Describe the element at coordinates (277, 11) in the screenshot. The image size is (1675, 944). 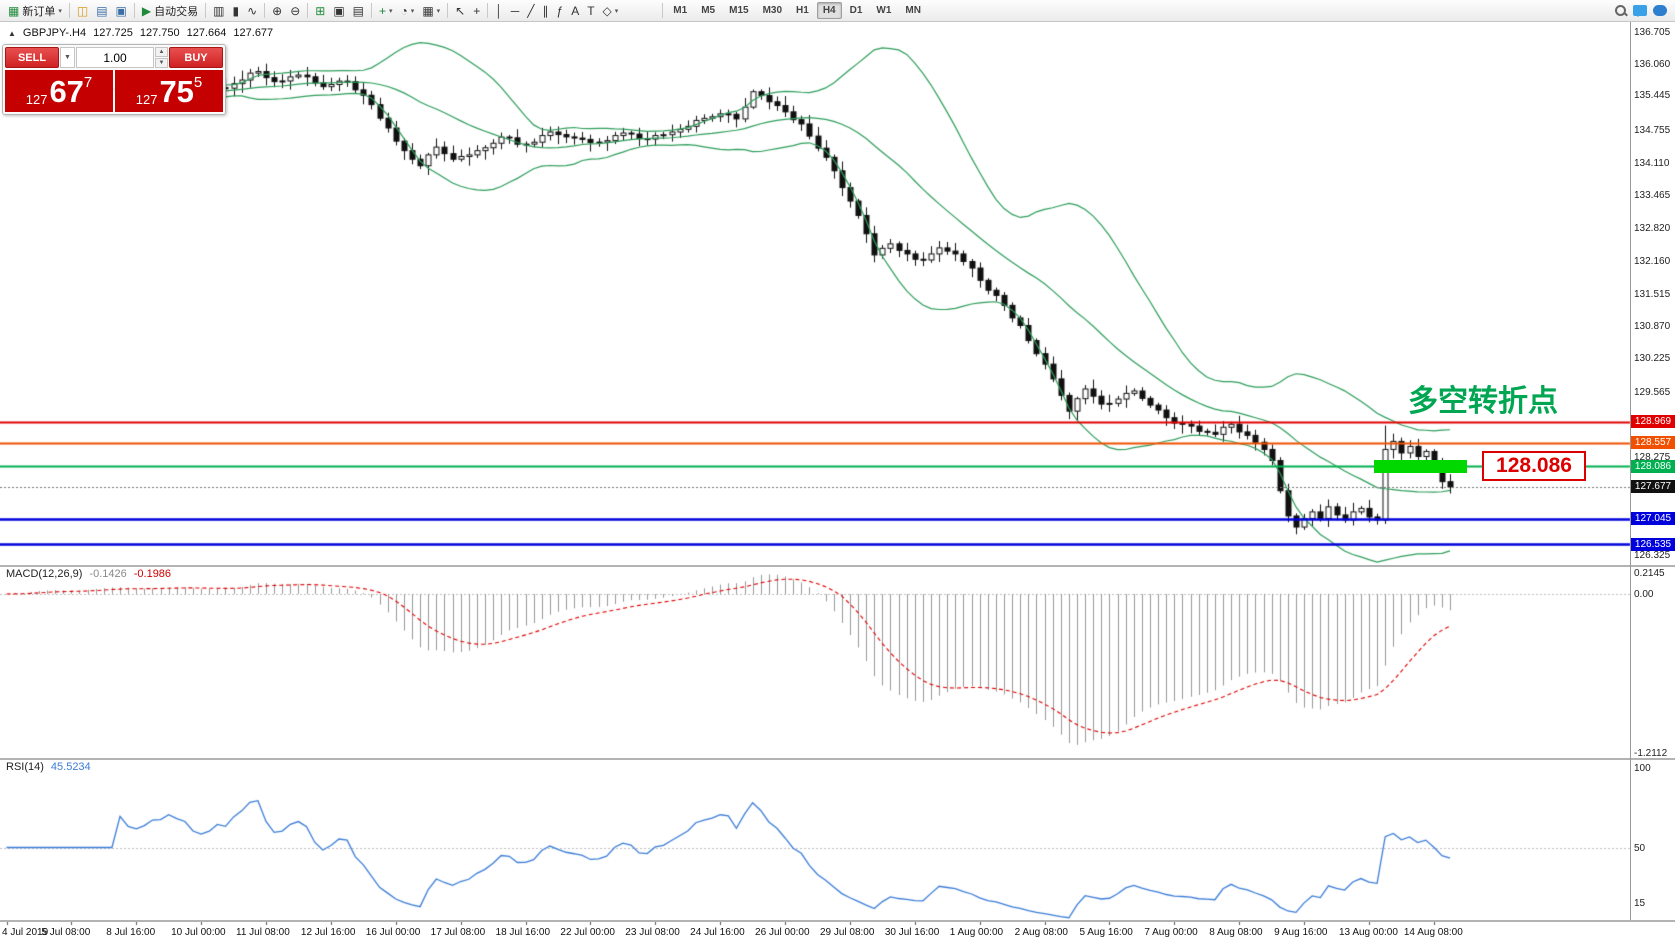
I see `zoom-in-button: ⊕` at that location.